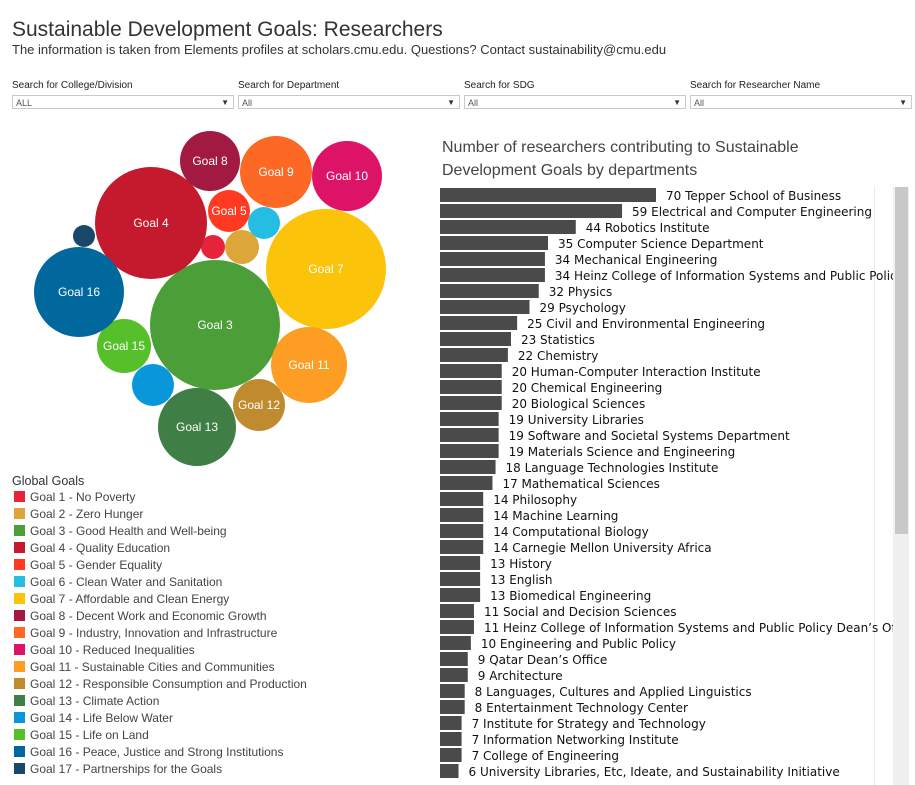  What do you see at coordinates (575, 102) in the screenshot?
I see `filter-sdg-select: All ▼` at bounding box center [575, 102].